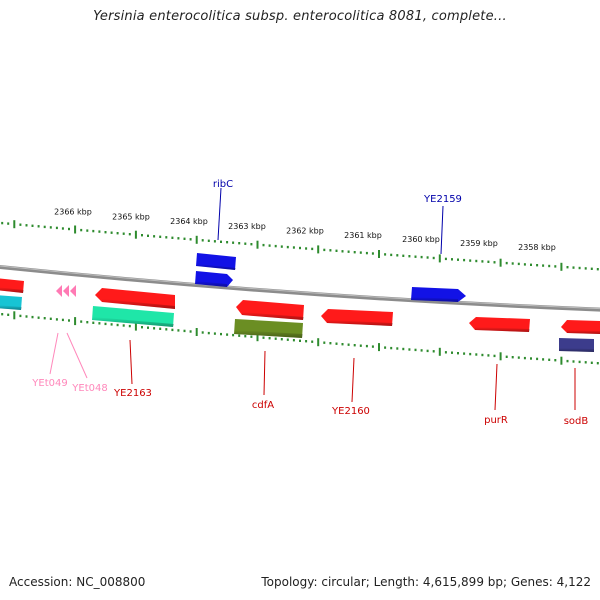  I want to click on gene-YE2159, so click(438, 294).